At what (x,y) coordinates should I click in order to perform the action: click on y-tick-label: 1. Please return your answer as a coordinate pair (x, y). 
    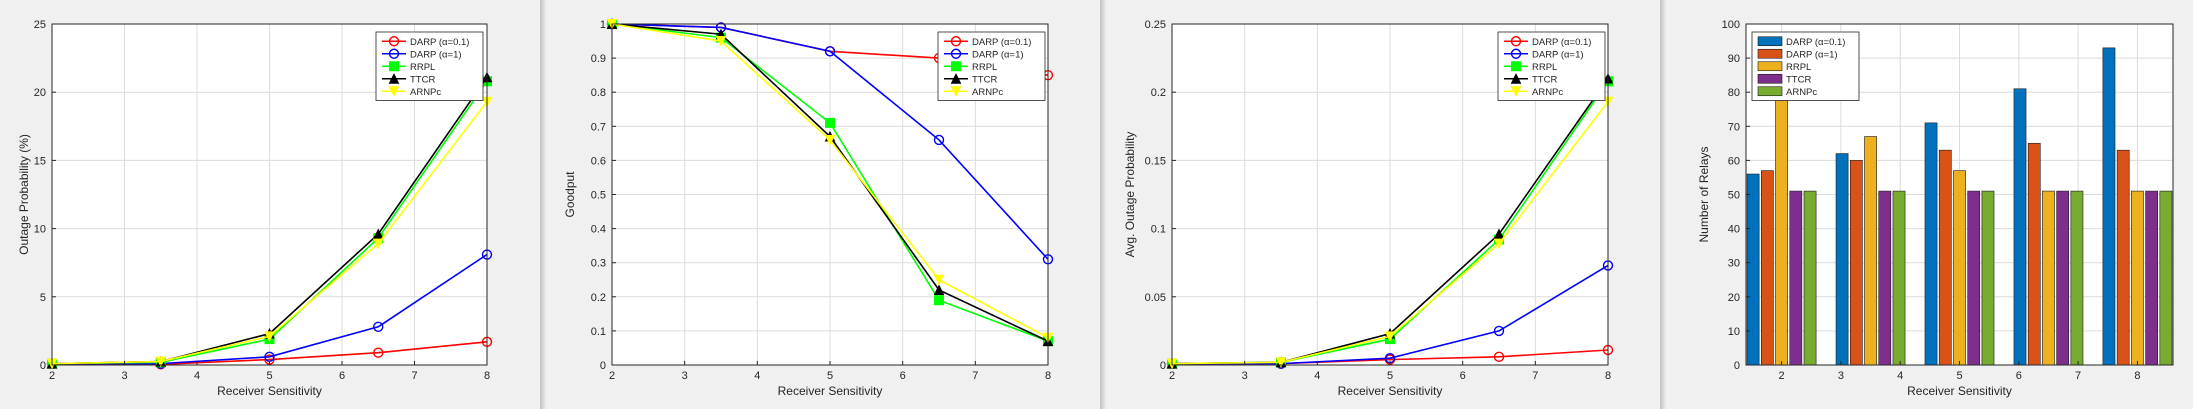
    Looking at the image, I should click on (603, 25).